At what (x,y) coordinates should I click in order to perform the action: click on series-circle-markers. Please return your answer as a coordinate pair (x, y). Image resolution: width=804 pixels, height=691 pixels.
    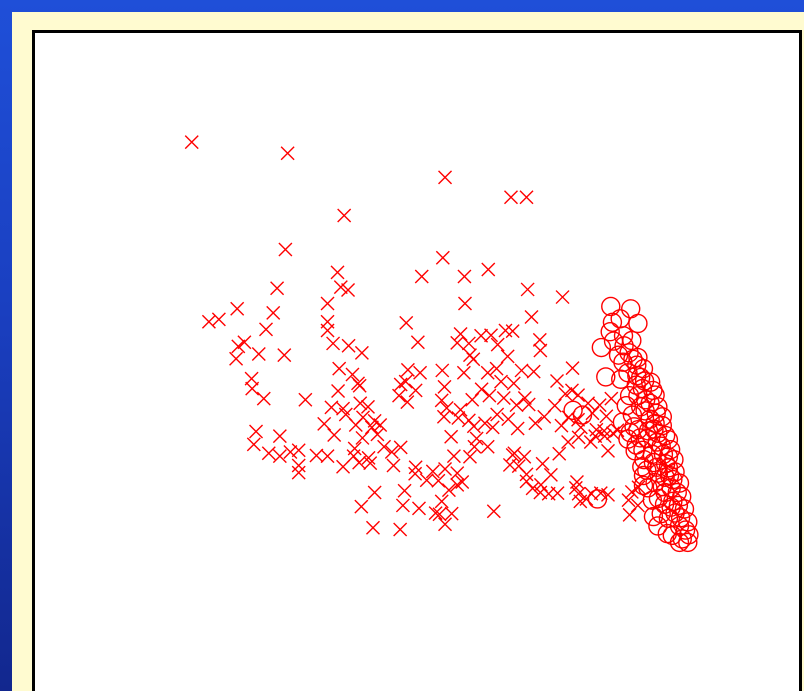
    Looking at the image, I should click on (631, 424).